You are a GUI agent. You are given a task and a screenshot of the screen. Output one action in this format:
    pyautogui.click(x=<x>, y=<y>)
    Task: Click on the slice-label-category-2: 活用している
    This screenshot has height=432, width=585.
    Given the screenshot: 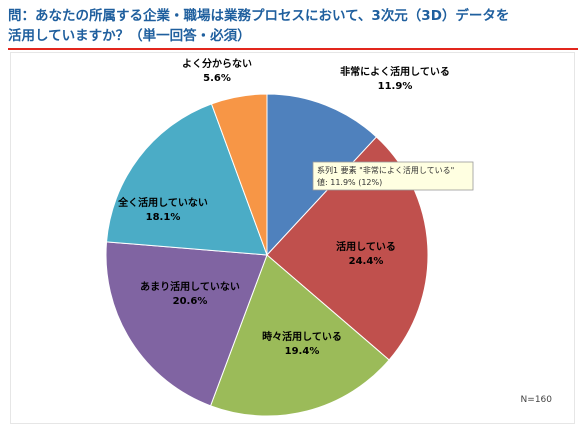 What is the action you would take?
    pyautogui.click(x=366, y=246)
    